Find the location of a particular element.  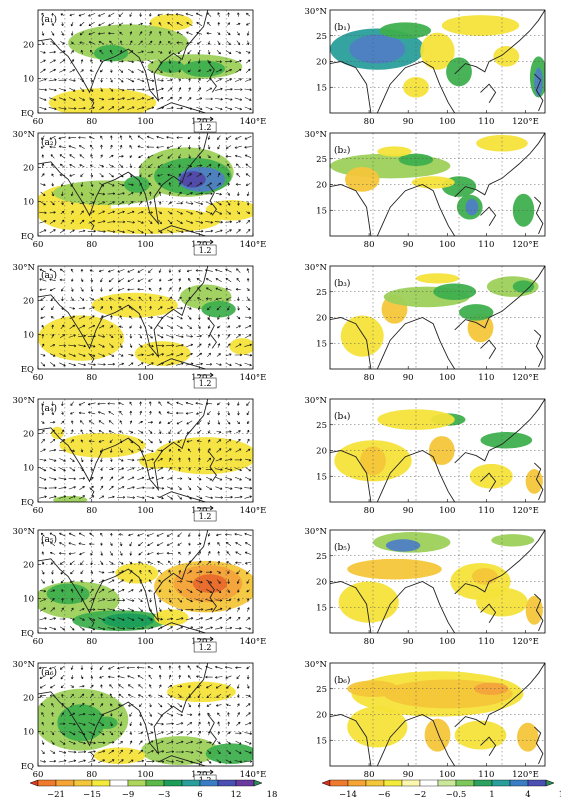

x-tick-label: 120°E is located at coordinates (525, 642).